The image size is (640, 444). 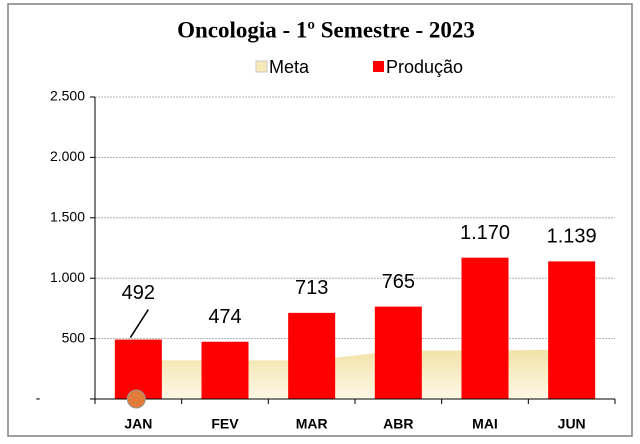 I want to click on y-tick-label: 500, so click(x=74, y=337).